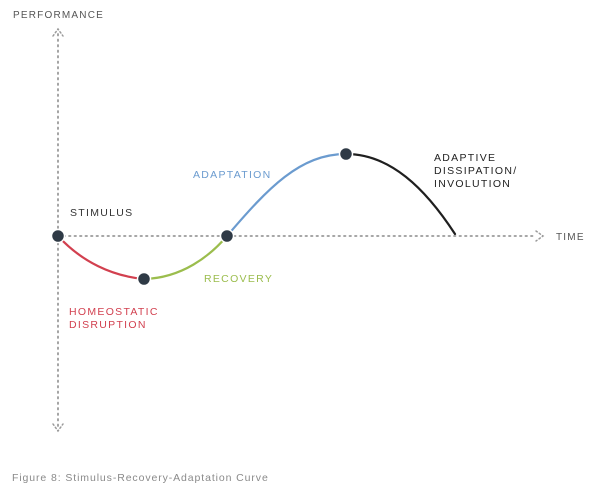 The image size is (598, 493). Describe the element at coordinates (540, 236) in the screenshot. I see `x-axis-arrowhead` at that location.